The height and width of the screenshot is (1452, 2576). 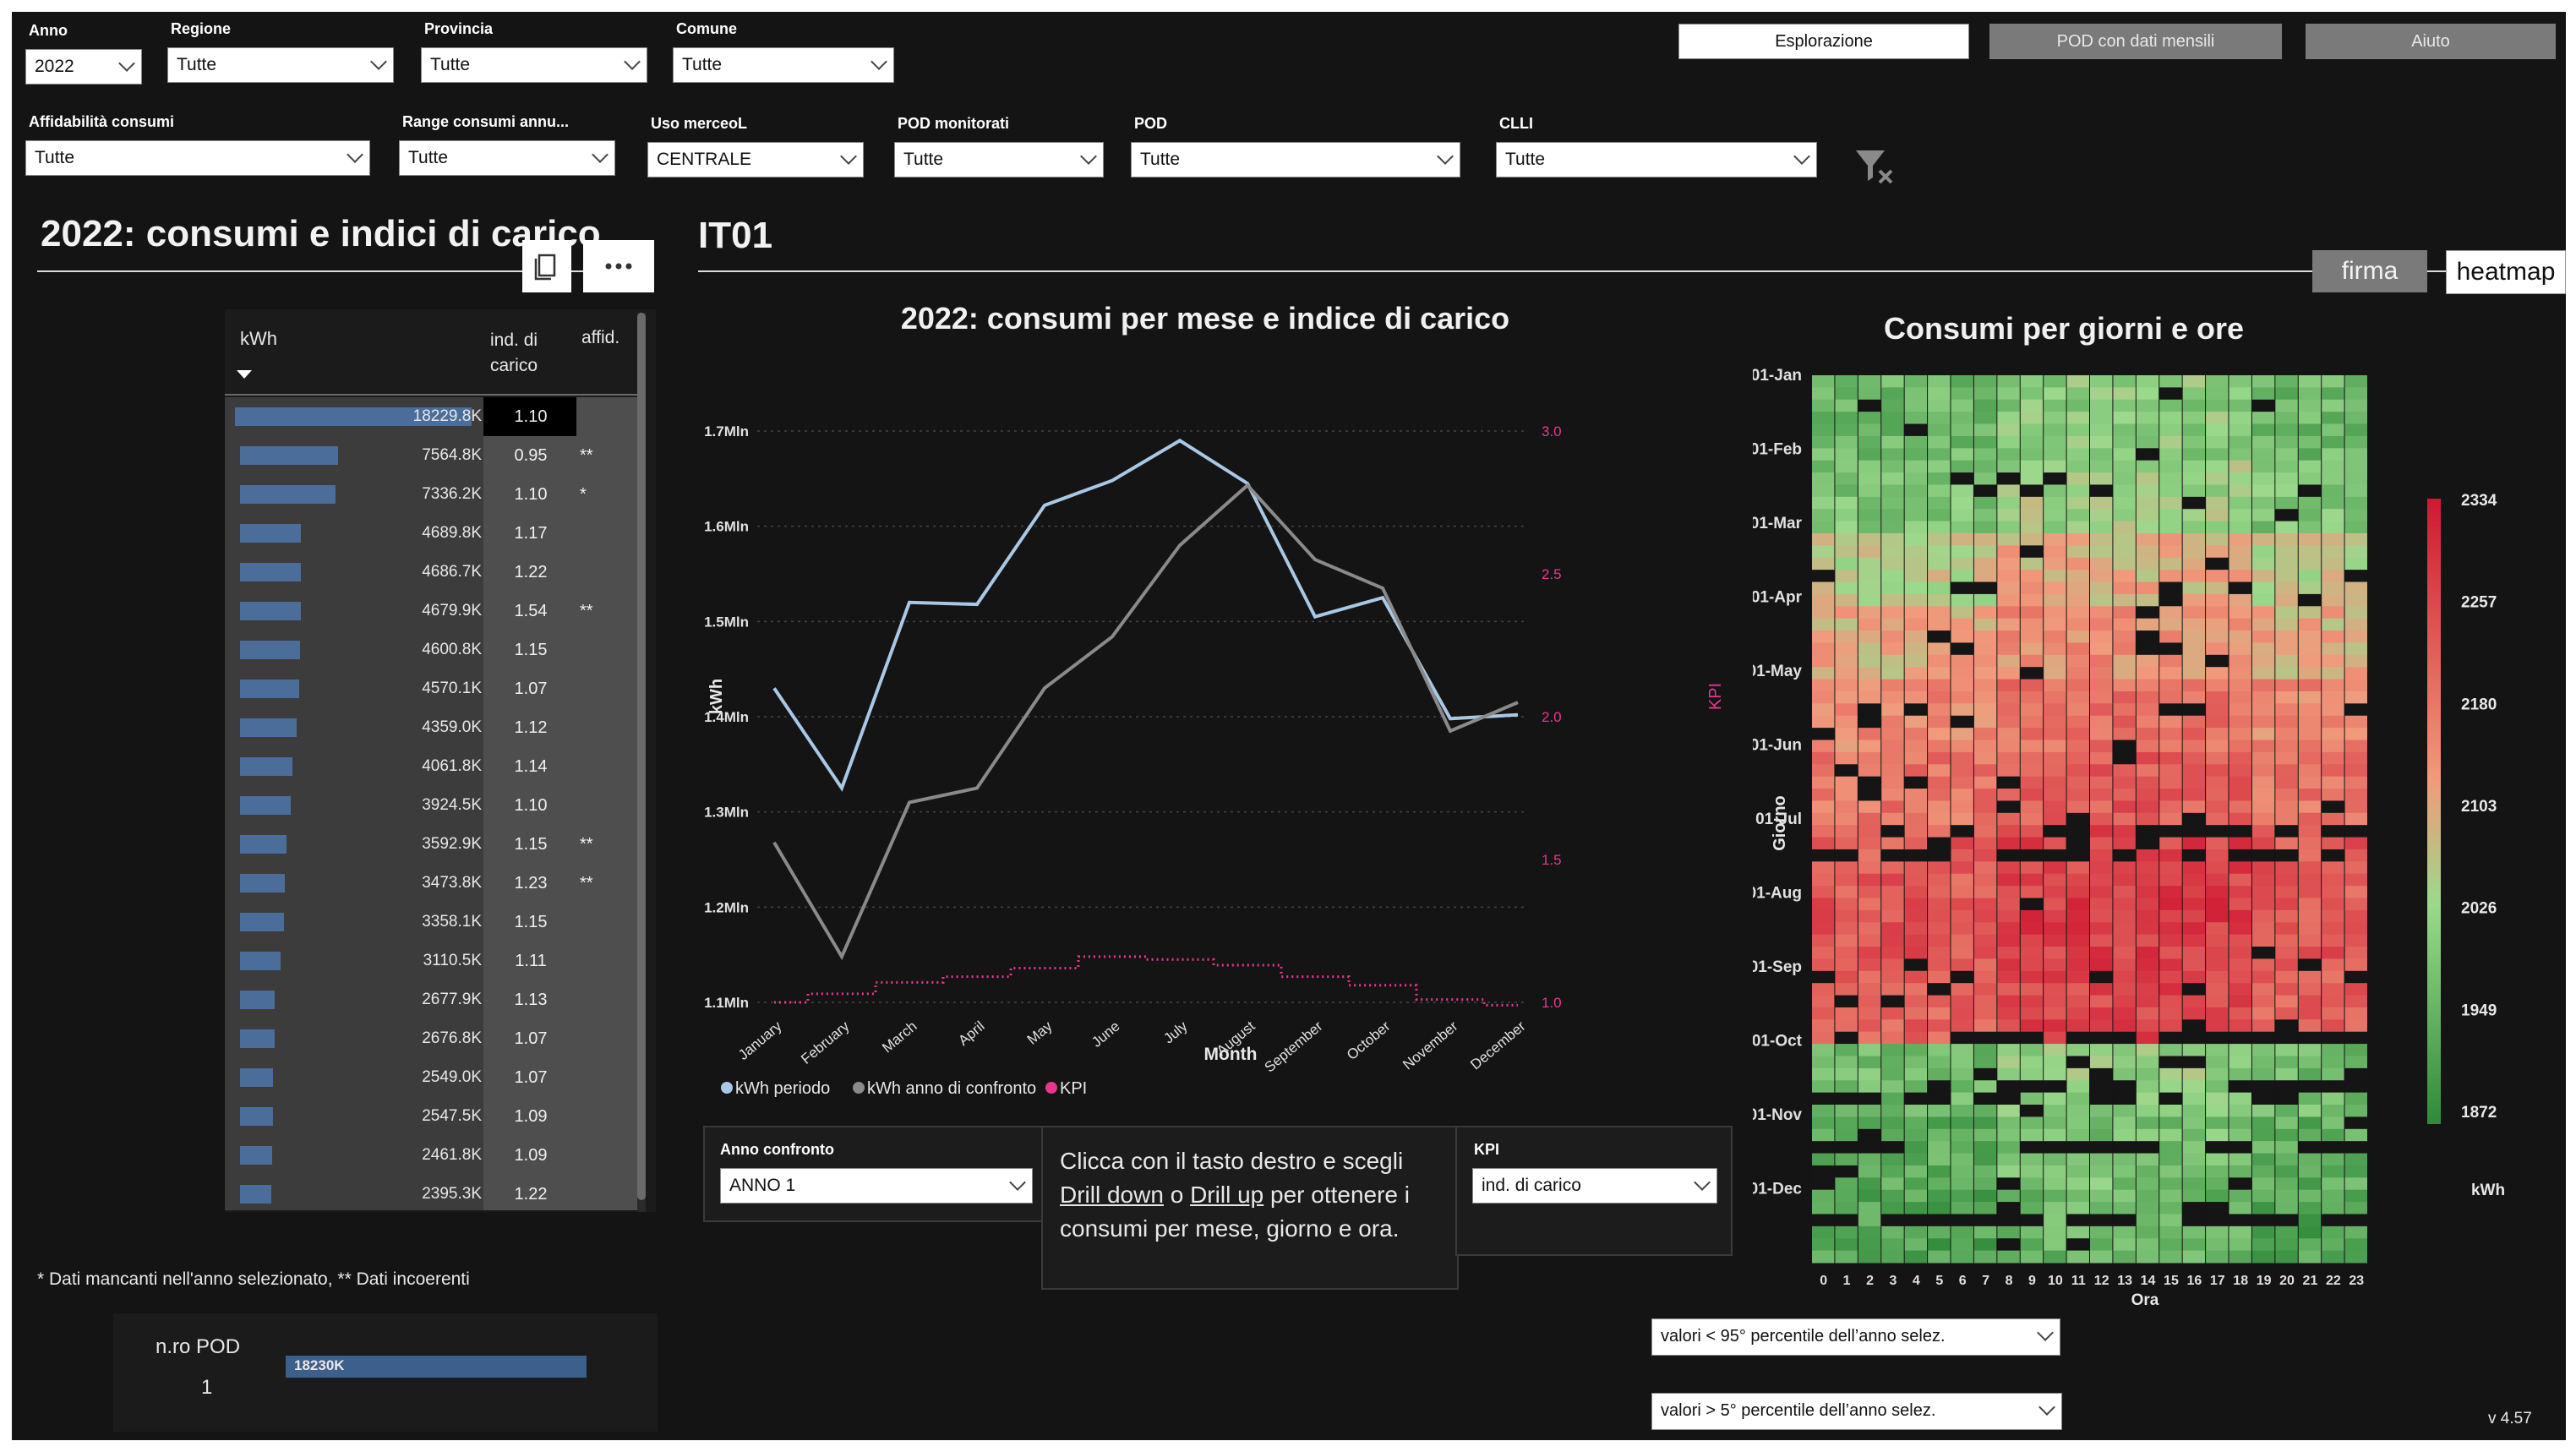 I want to click on series-line-kpi, so click(x=1146, y=981).